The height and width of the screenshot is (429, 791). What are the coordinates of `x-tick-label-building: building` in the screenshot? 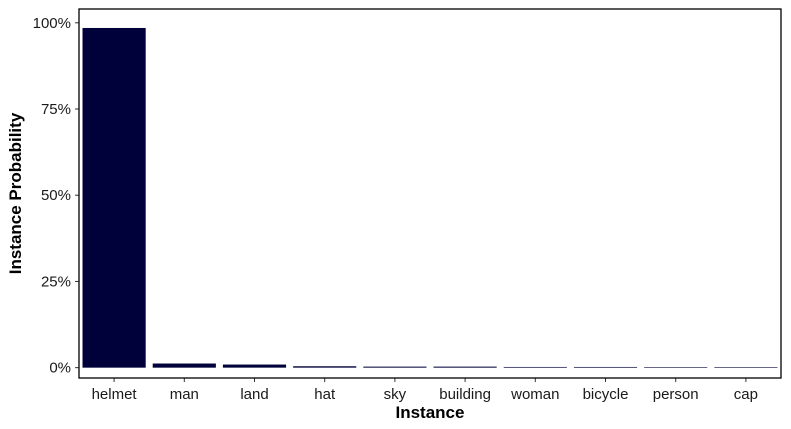 It's located at (465, 394).